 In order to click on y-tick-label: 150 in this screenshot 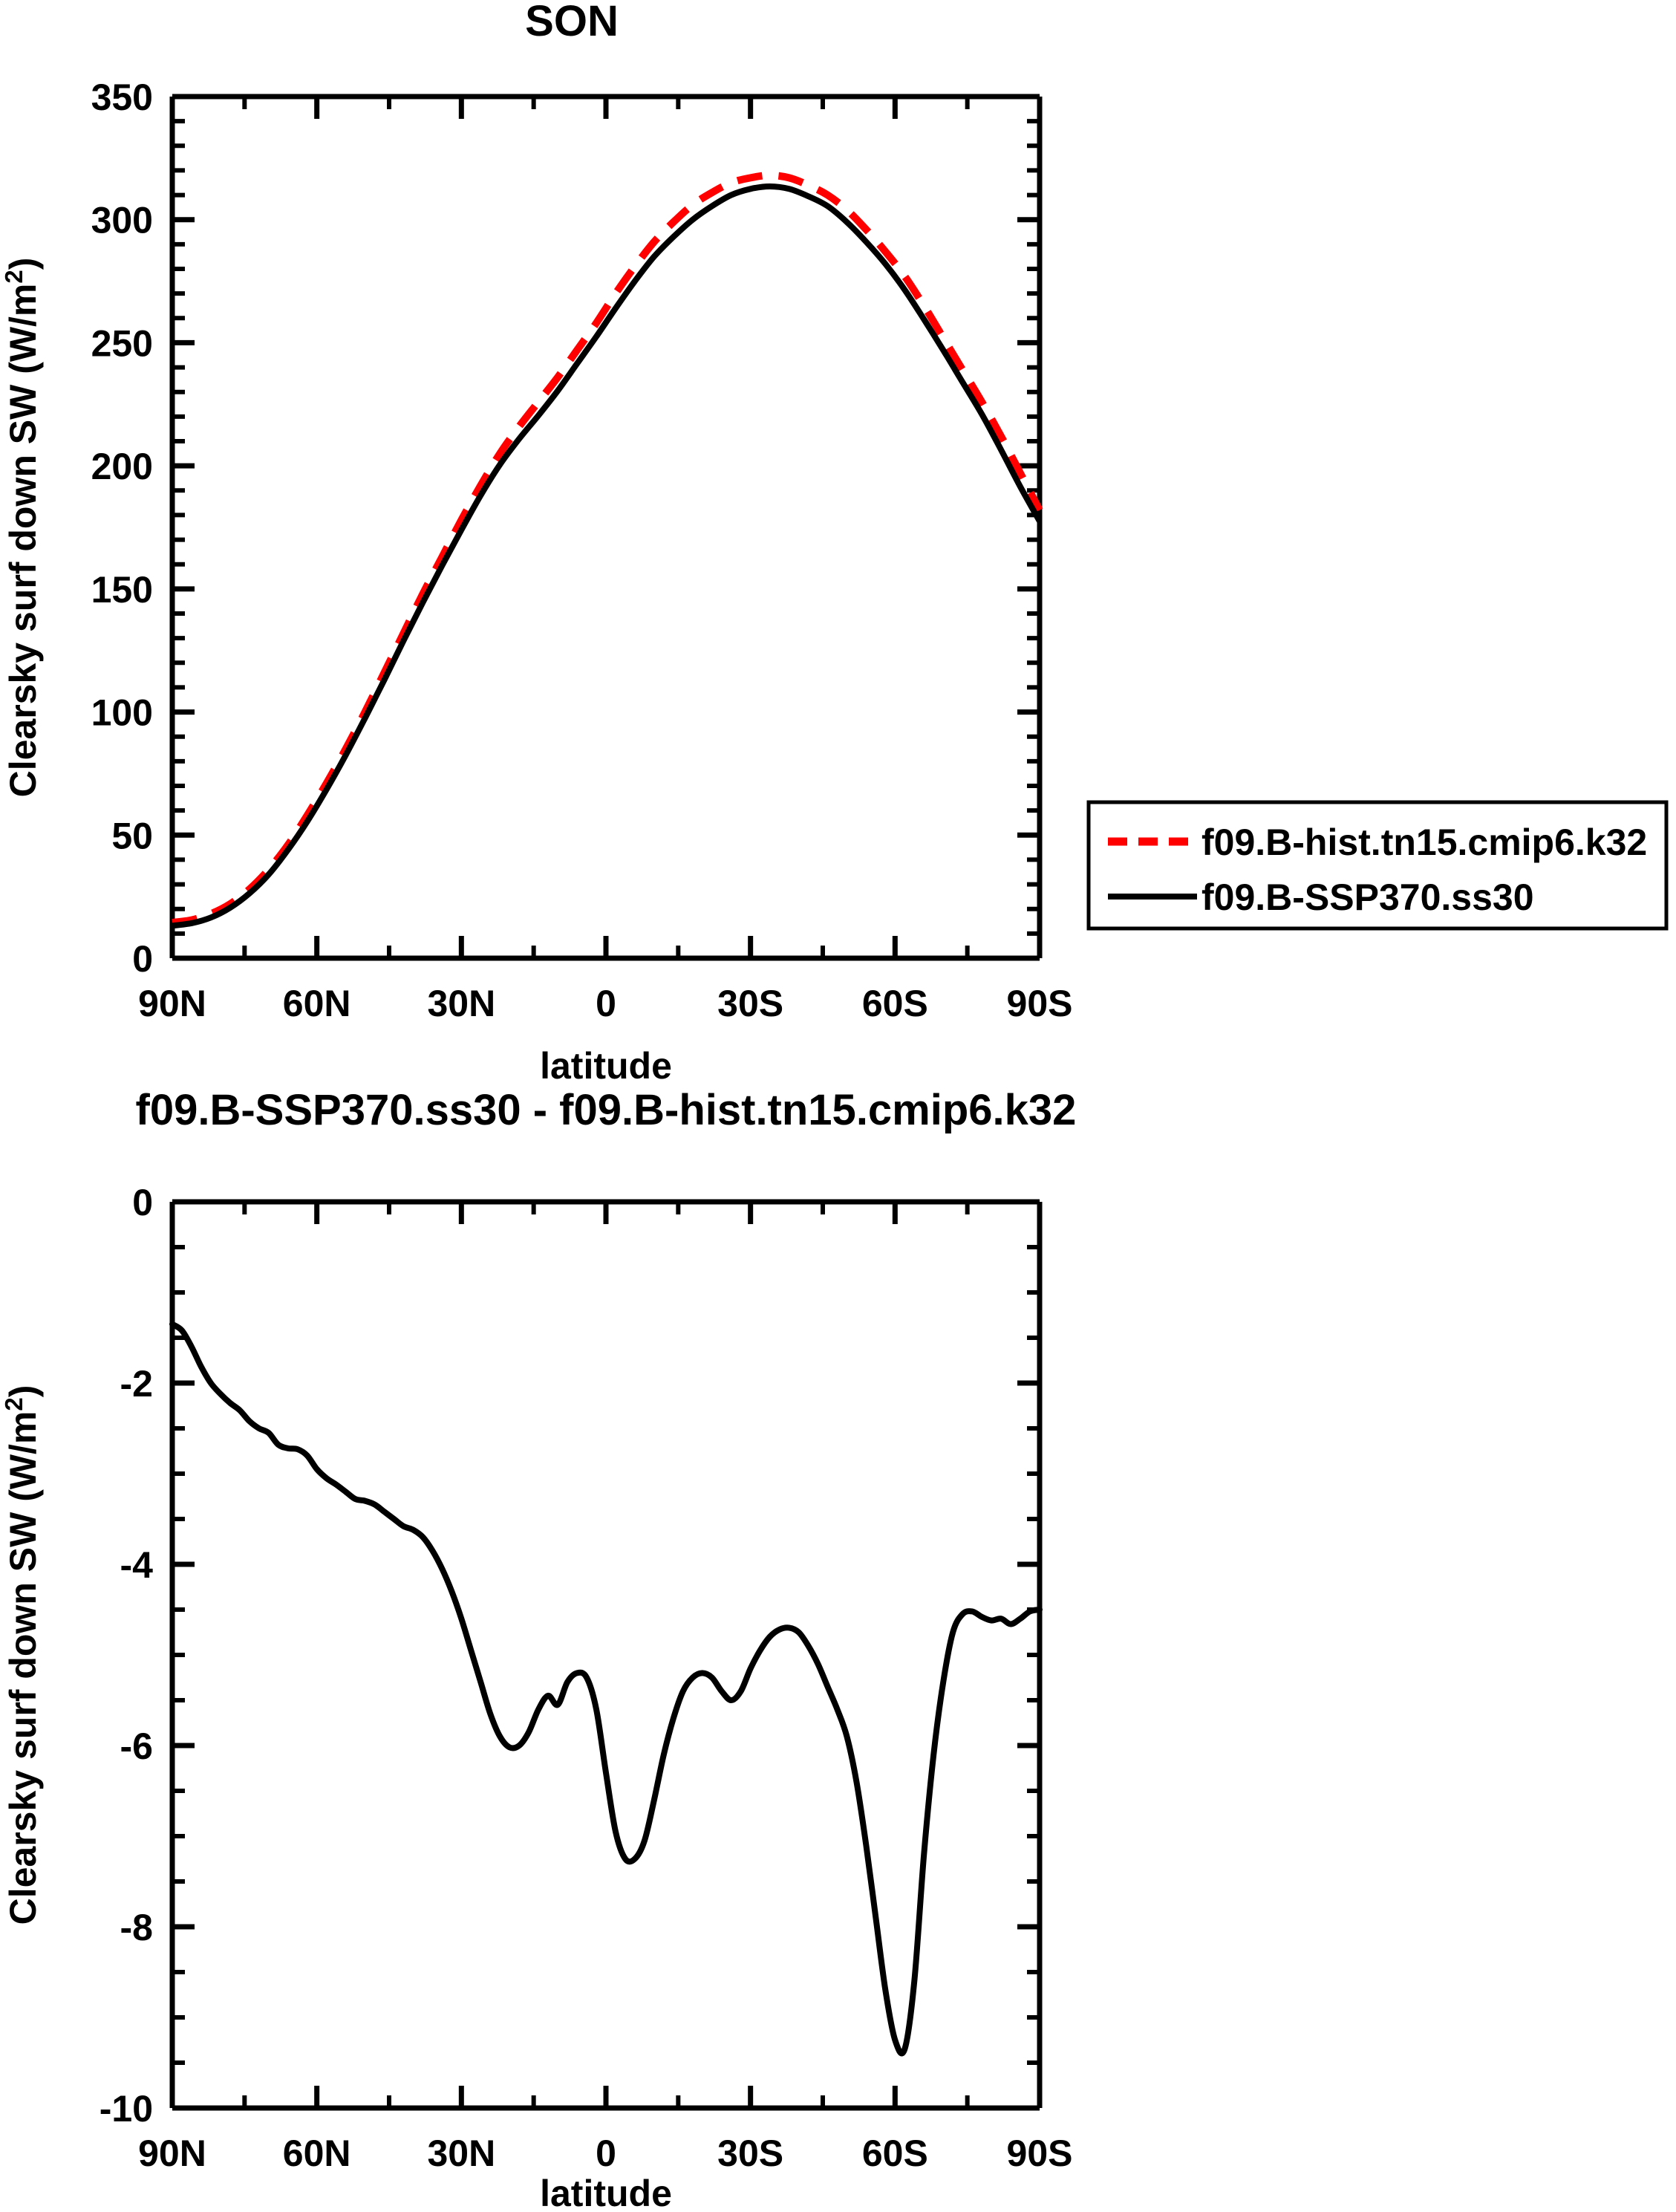, I will do `click(122, 590)`.